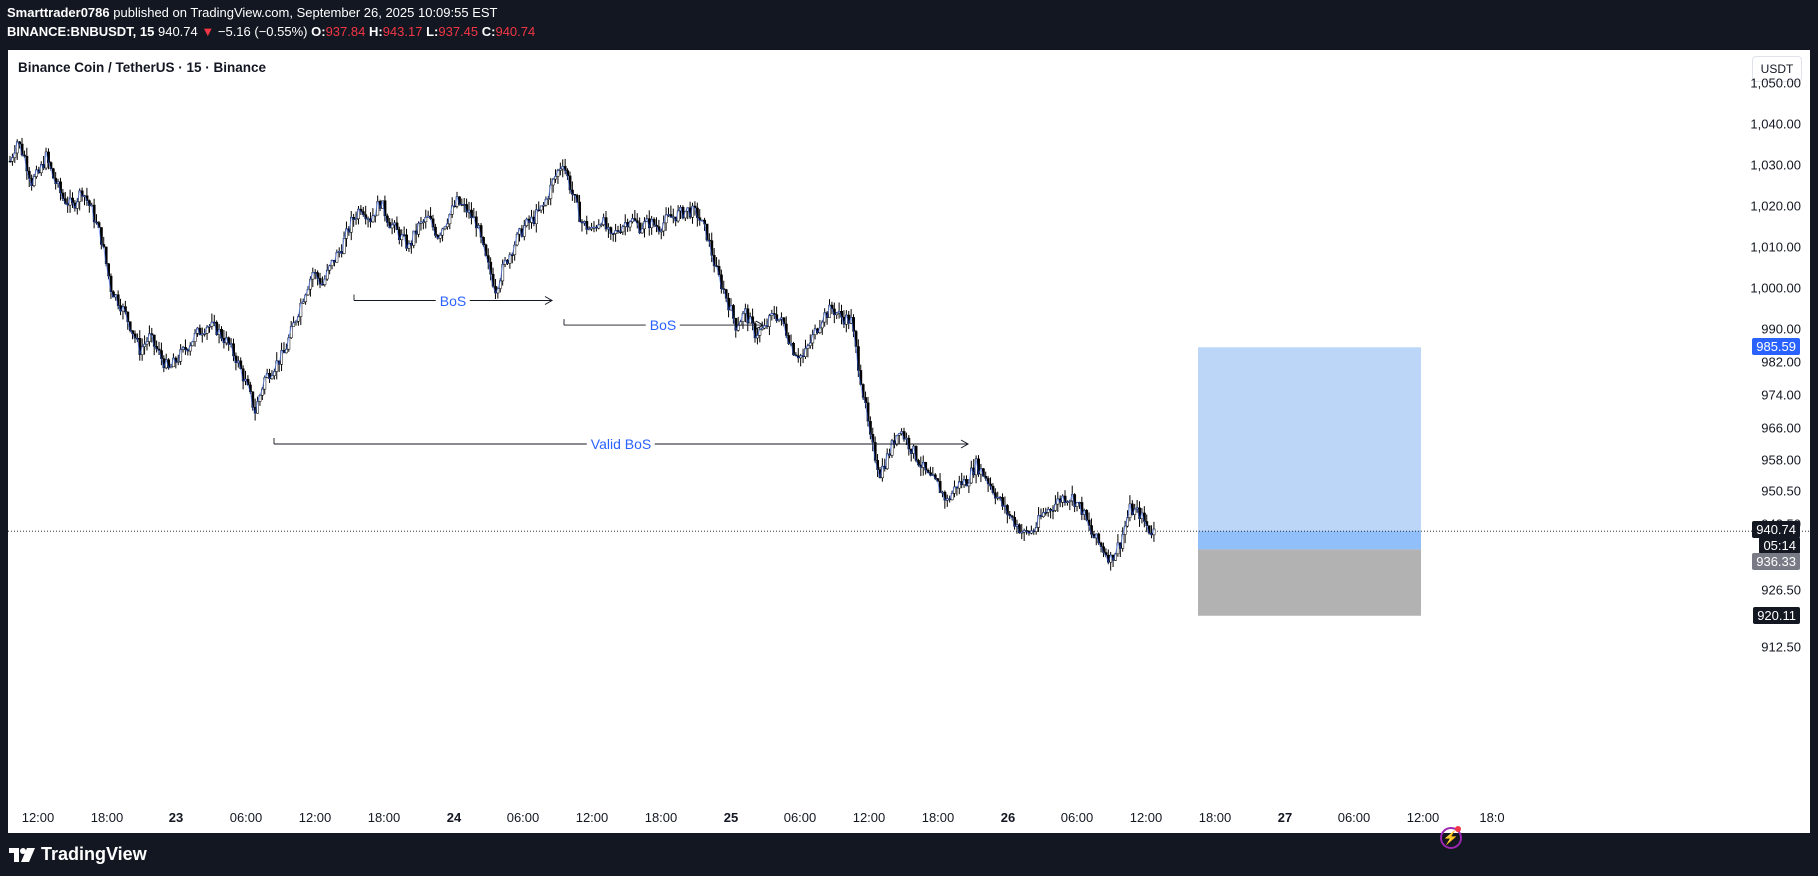 The width and height of the screenshot is (1818, 876). I want to click on time-axis-label: 24, so click(454, 817).